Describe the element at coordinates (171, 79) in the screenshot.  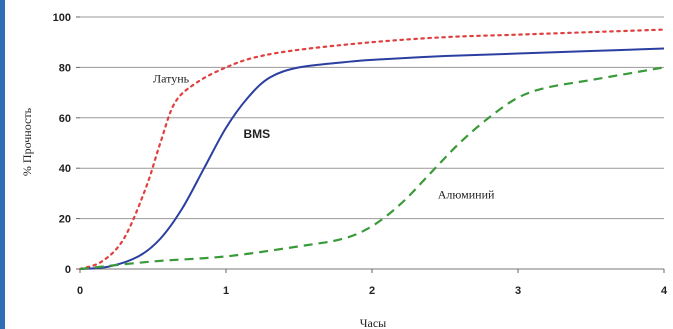
I see `series-label: Латунь` at that location.